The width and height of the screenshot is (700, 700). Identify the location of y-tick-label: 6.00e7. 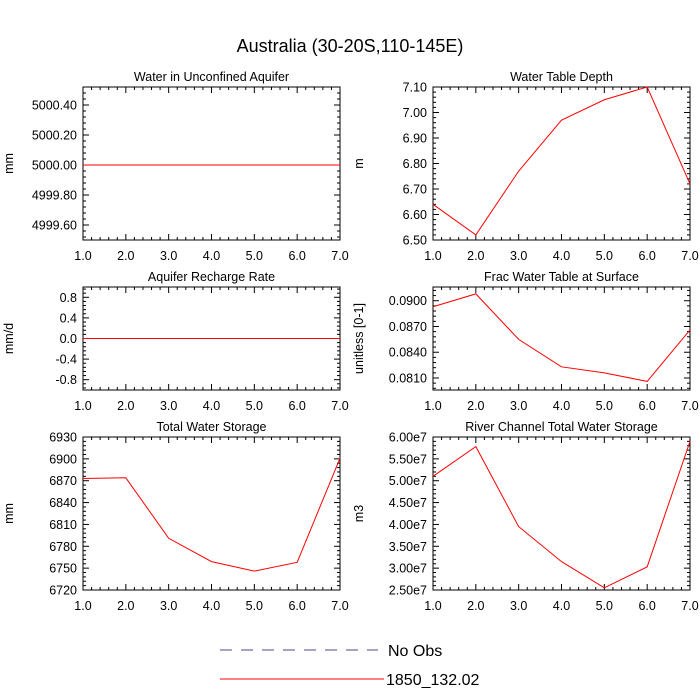
(408, 438).